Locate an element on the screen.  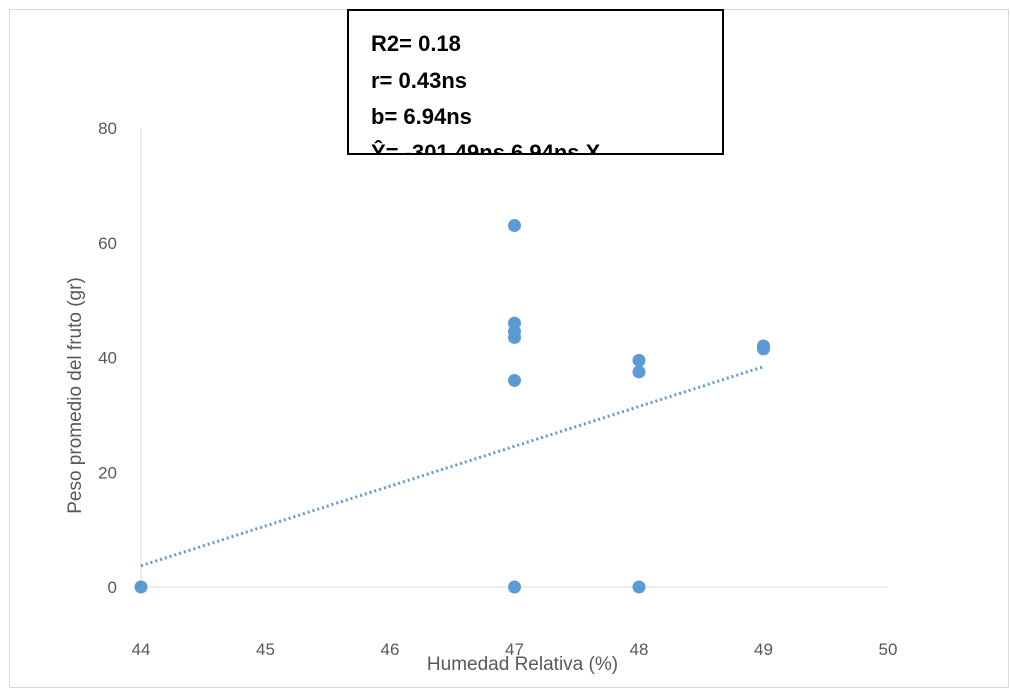
y-tick-label: 0 is located at coordinates (112, 587).